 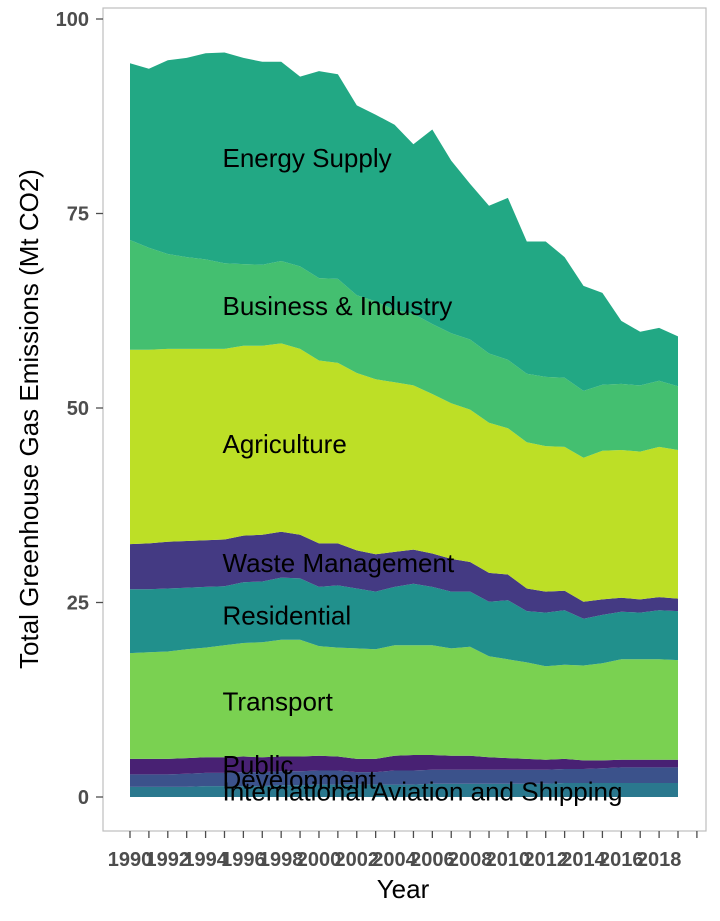 I want to click on label-residential: Residential, so click(x=287, y=616).